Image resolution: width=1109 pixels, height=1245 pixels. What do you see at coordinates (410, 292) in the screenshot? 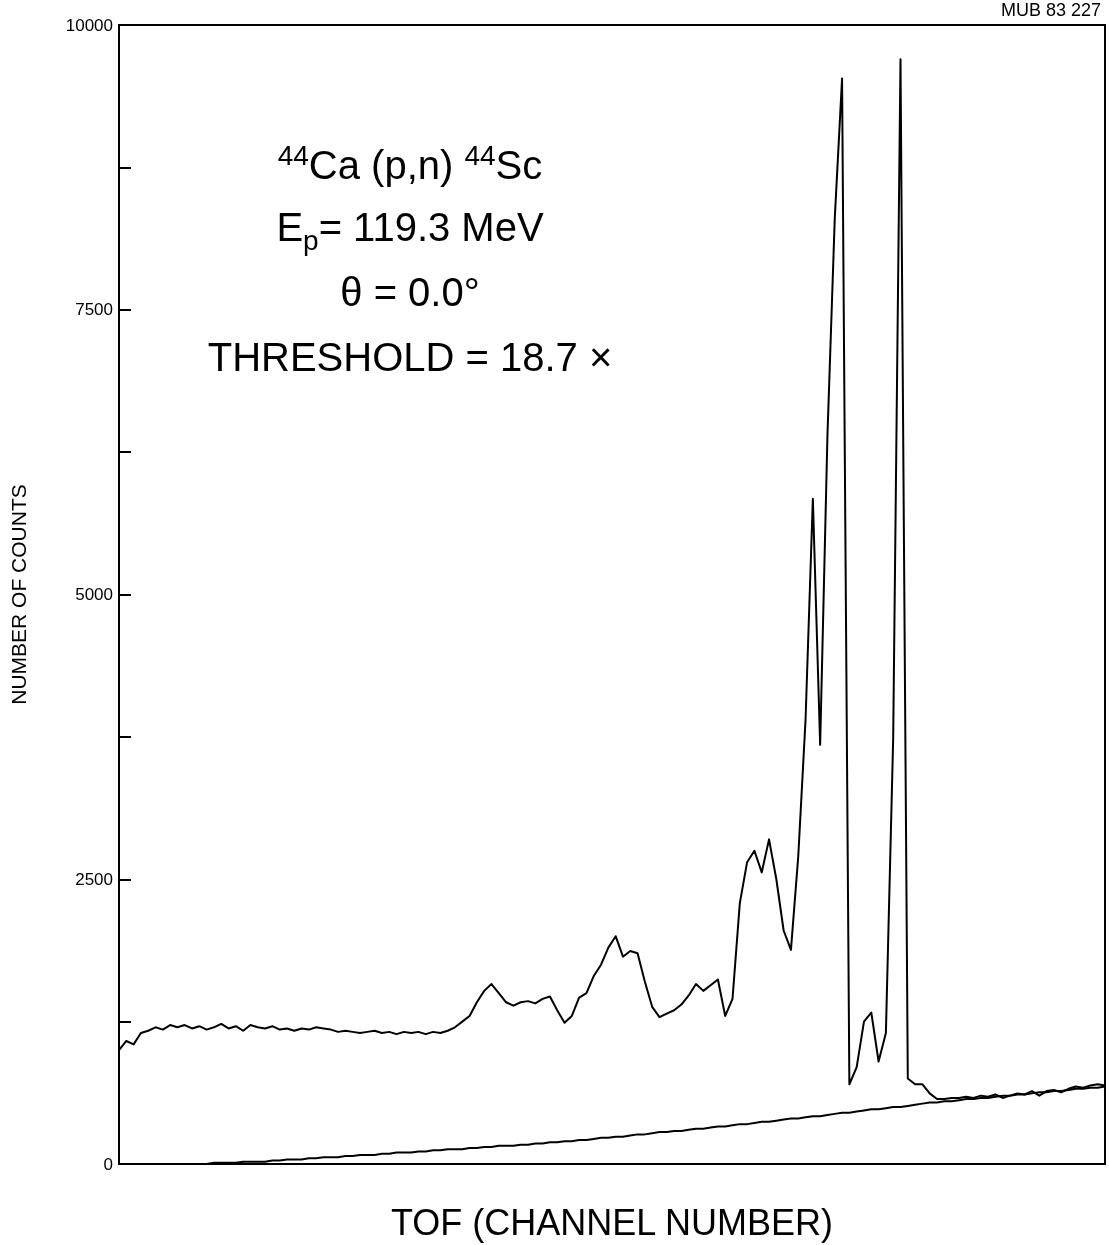
I see `annotation: θ = 0.0°` at bounding box center [410, 292].